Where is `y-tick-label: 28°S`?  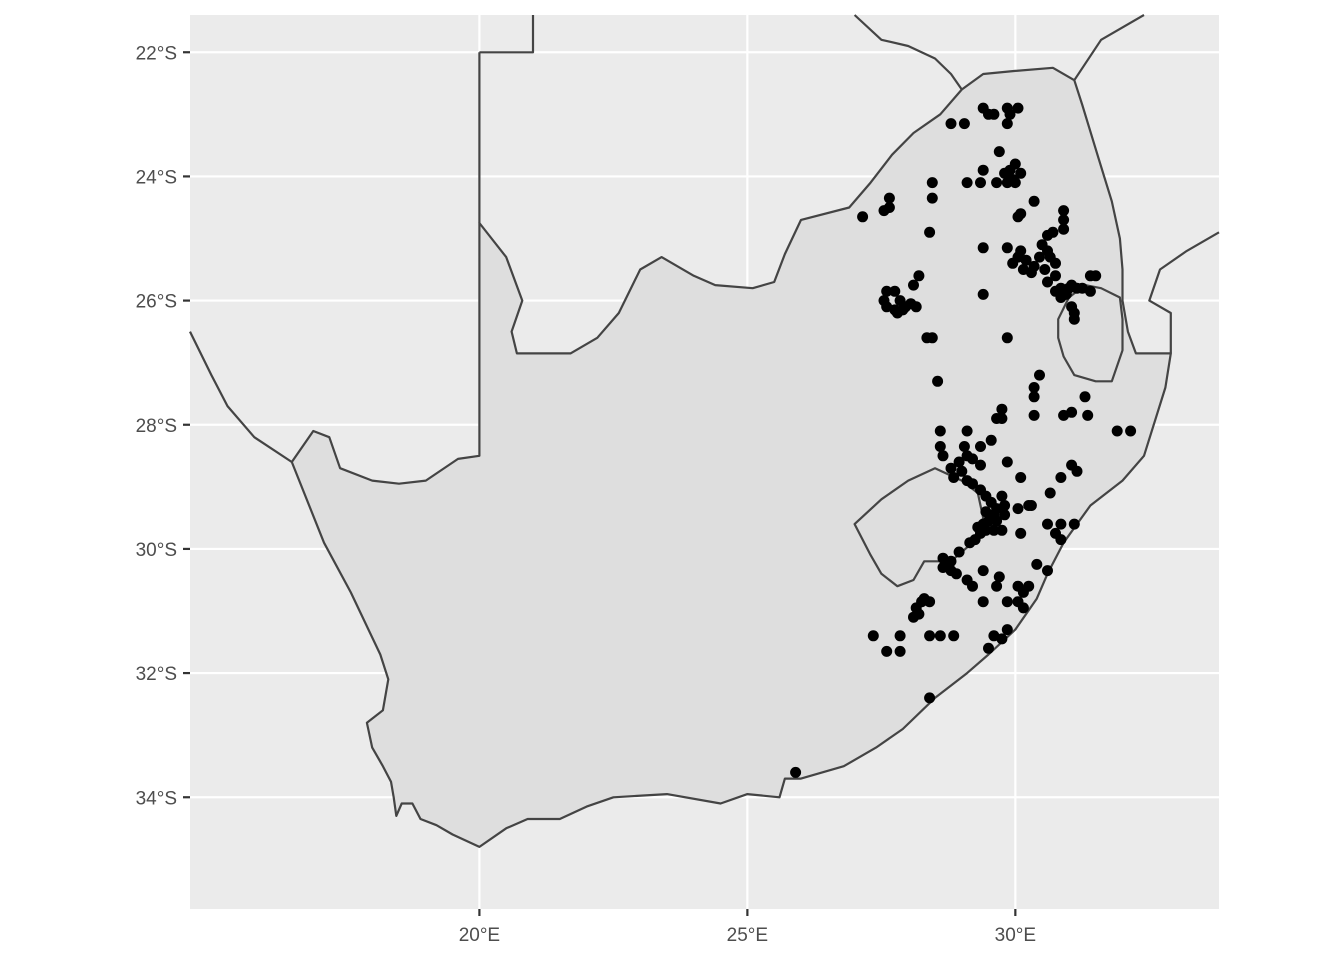 y-tick-label: 28°S is located at coordinates (156, 426).